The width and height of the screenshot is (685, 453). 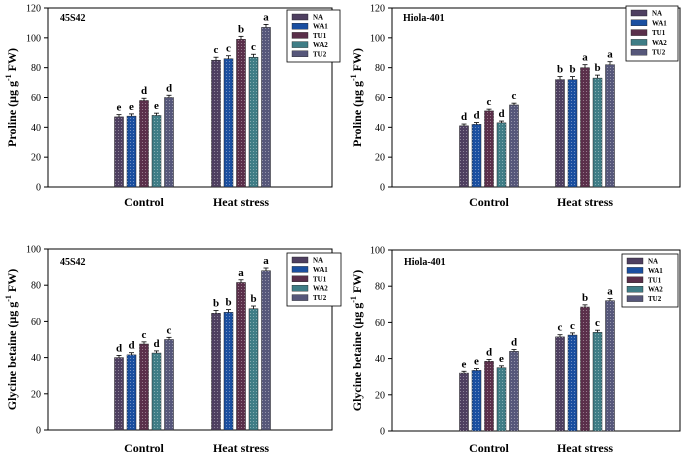 I want to click on y-tick-label: 80, so click(x=36, y=68).